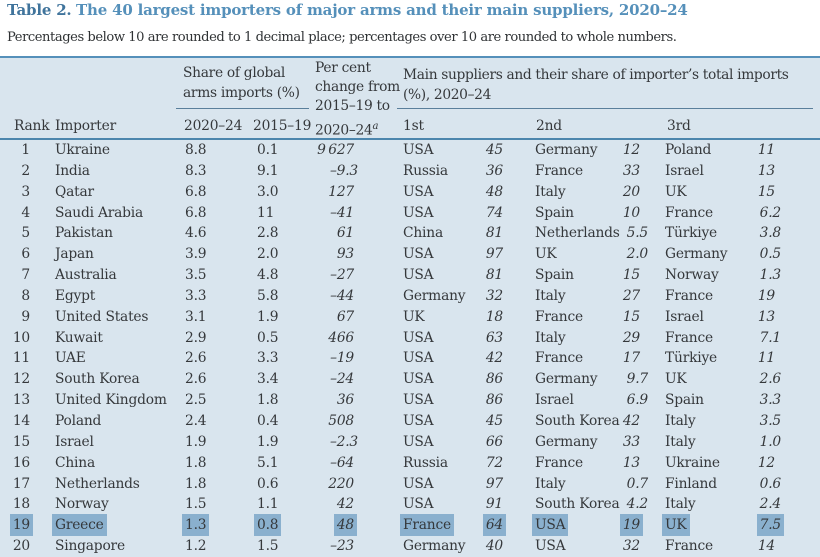 The height and width of the screenshot is (557, 820). I want to click on supplier3-share-cell: 2.4, so click(770, 504).